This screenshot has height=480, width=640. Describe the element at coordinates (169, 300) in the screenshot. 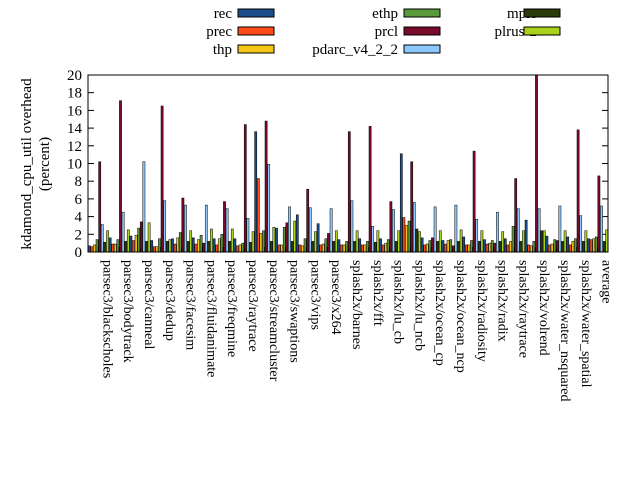

I see `x-tick-label: parsec3/dedup` at that location.